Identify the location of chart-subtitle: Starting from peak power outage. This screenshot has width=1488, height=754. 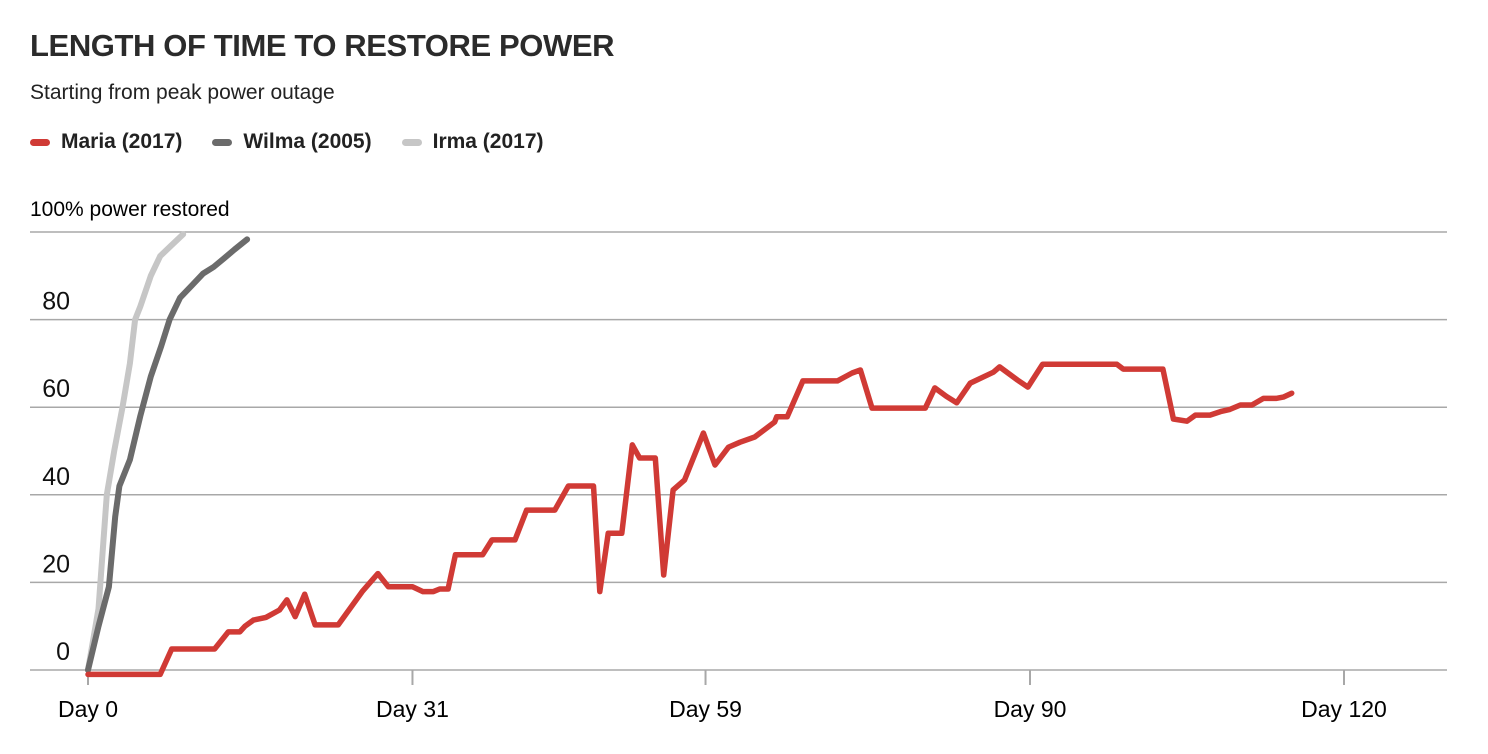
(182, 92).